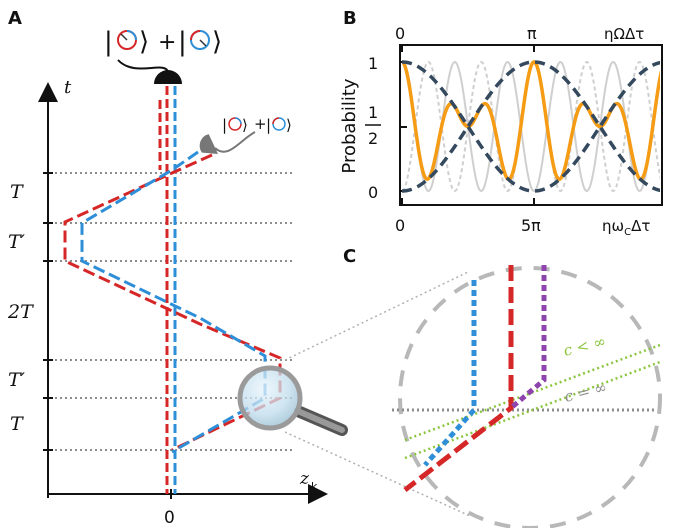 This screenshot has height=528, width=685. I want to click on z-origin: 0, so click(169, 518).